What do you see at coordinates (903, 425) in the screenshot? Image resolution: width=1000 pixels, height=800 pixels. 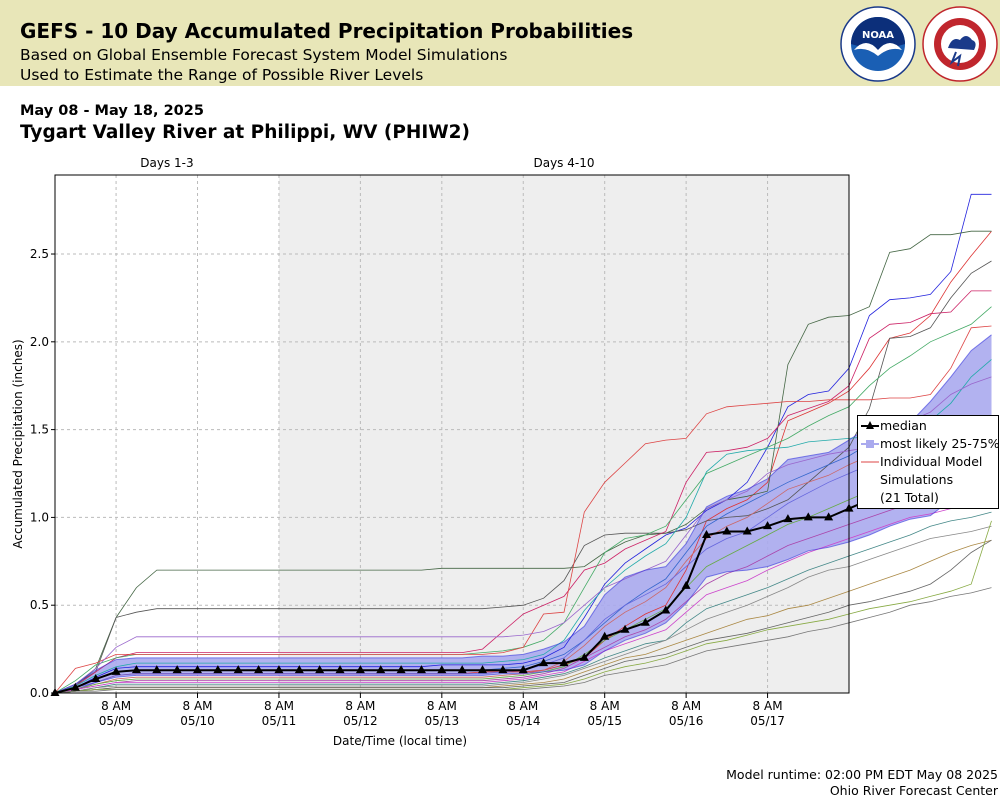 I see `legend-label-median: median` at bounding box center [903, 425].